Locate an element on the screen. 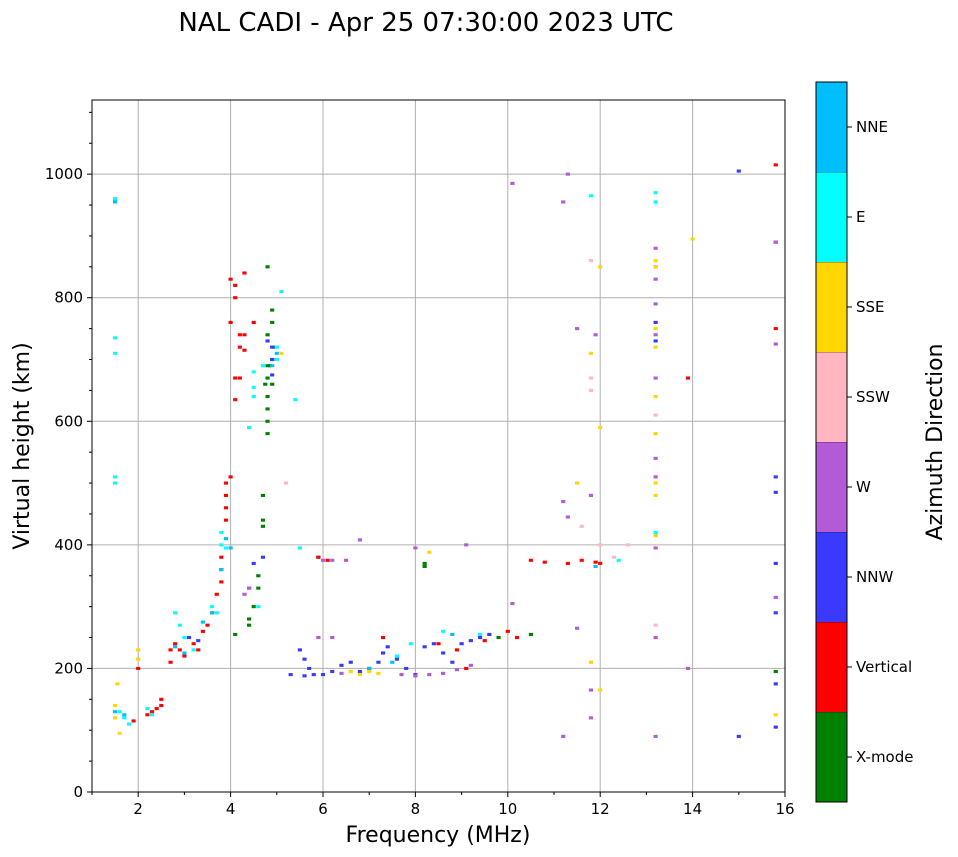 This screenshot has width=958, height=857. colorbar-tick-label: NNE is located at coordinates (872, 127).